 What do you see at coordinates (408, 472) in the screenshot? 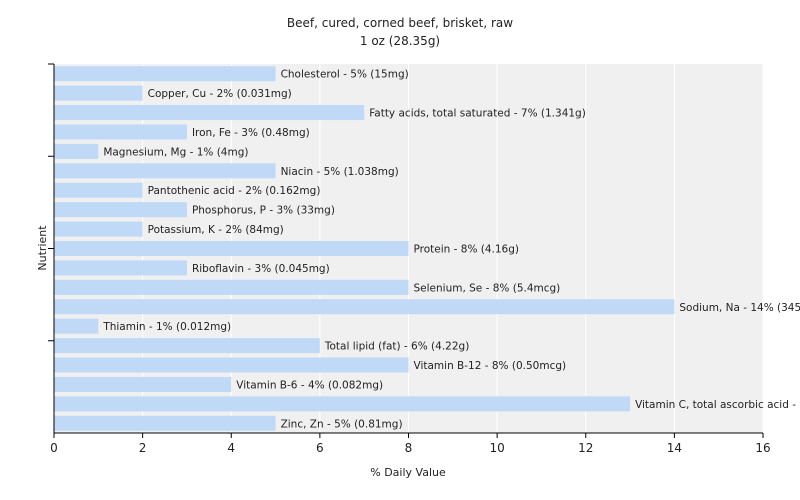
I see `x-axis-label: % Daily Value` at bounding box center [408, 472].